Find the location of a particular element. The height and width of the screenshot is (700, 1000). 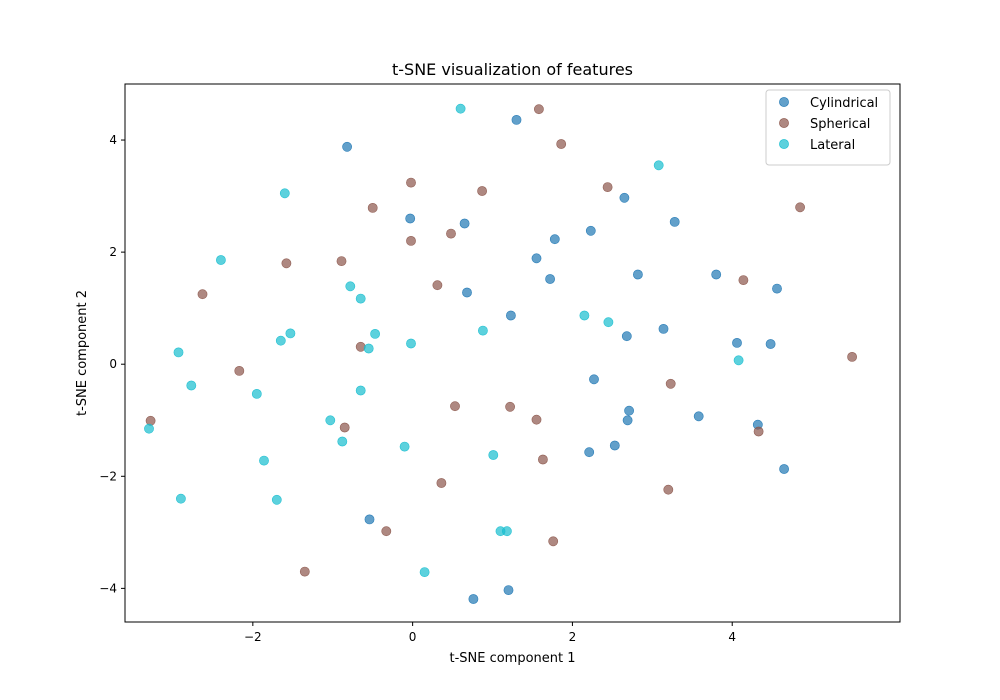

y-axis-label: t-SNE component 2 is located at coordinates (82, 353).